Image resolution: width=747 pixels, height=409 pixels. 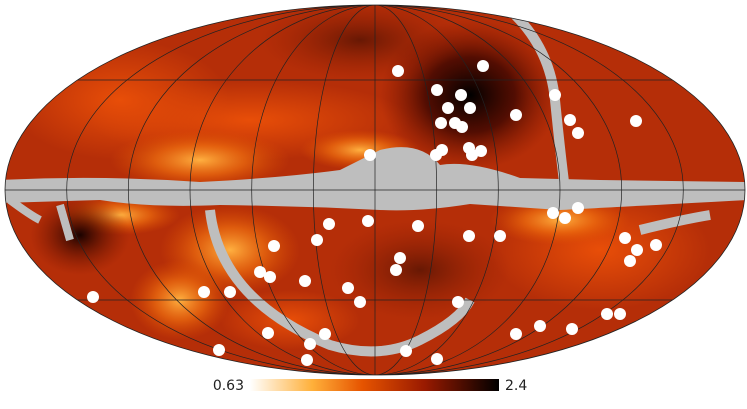 What do you see at coordinates (228, 386) in the screenshot?
I see `colorbar-min-label: 0.63` at bounding box center [228, 386].